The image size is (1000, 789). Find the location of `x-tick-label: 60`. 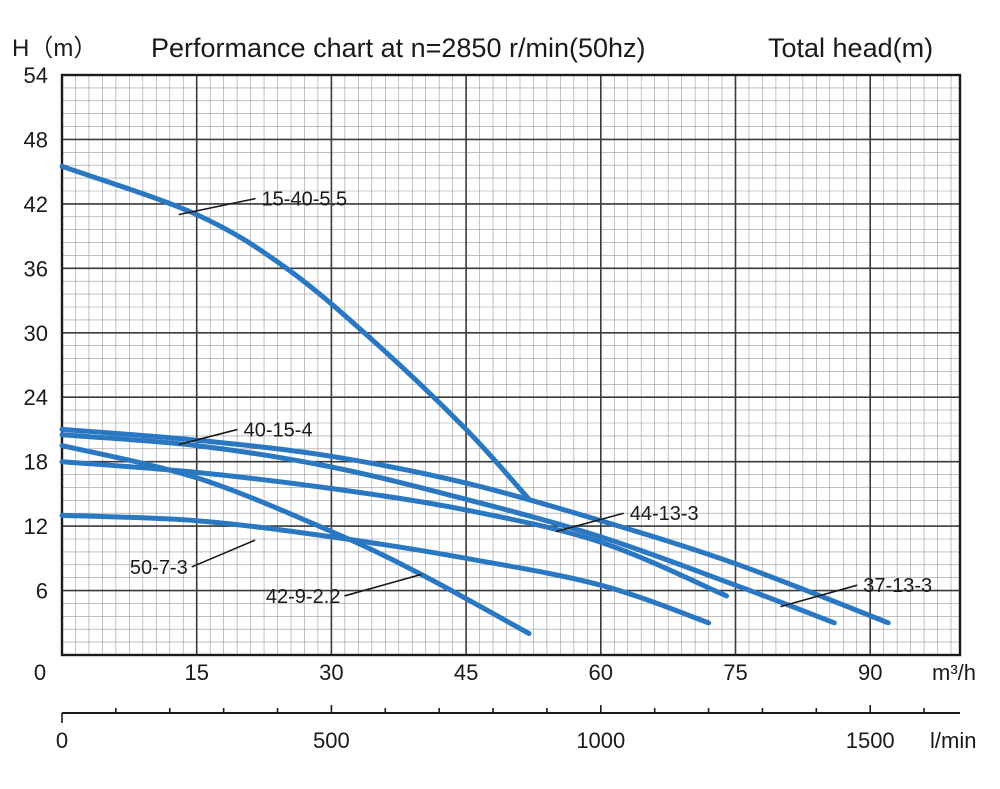

x-tick-label: 60 is located at coordinates (601, 672).